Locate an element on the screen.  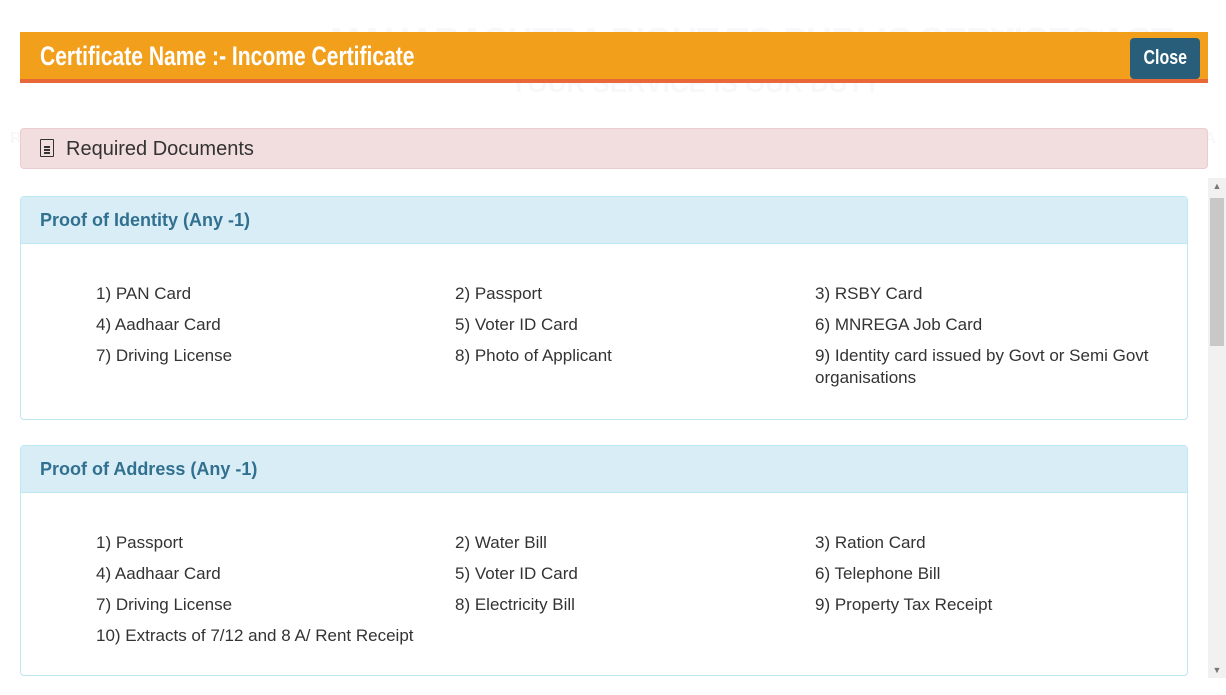
scrollbar-thumb is located at coordinates (1217, 272).